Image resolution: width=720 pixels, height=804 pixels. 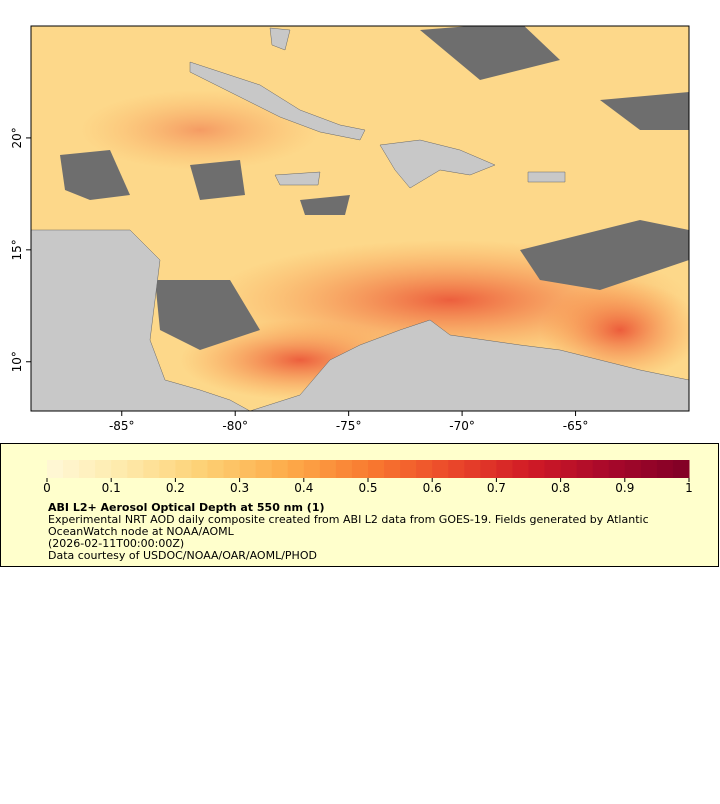 What do you see at coordinates (17, 361) in the screenshot?
I see `y-tick-label: 10°` at bounding box center [17, 361].